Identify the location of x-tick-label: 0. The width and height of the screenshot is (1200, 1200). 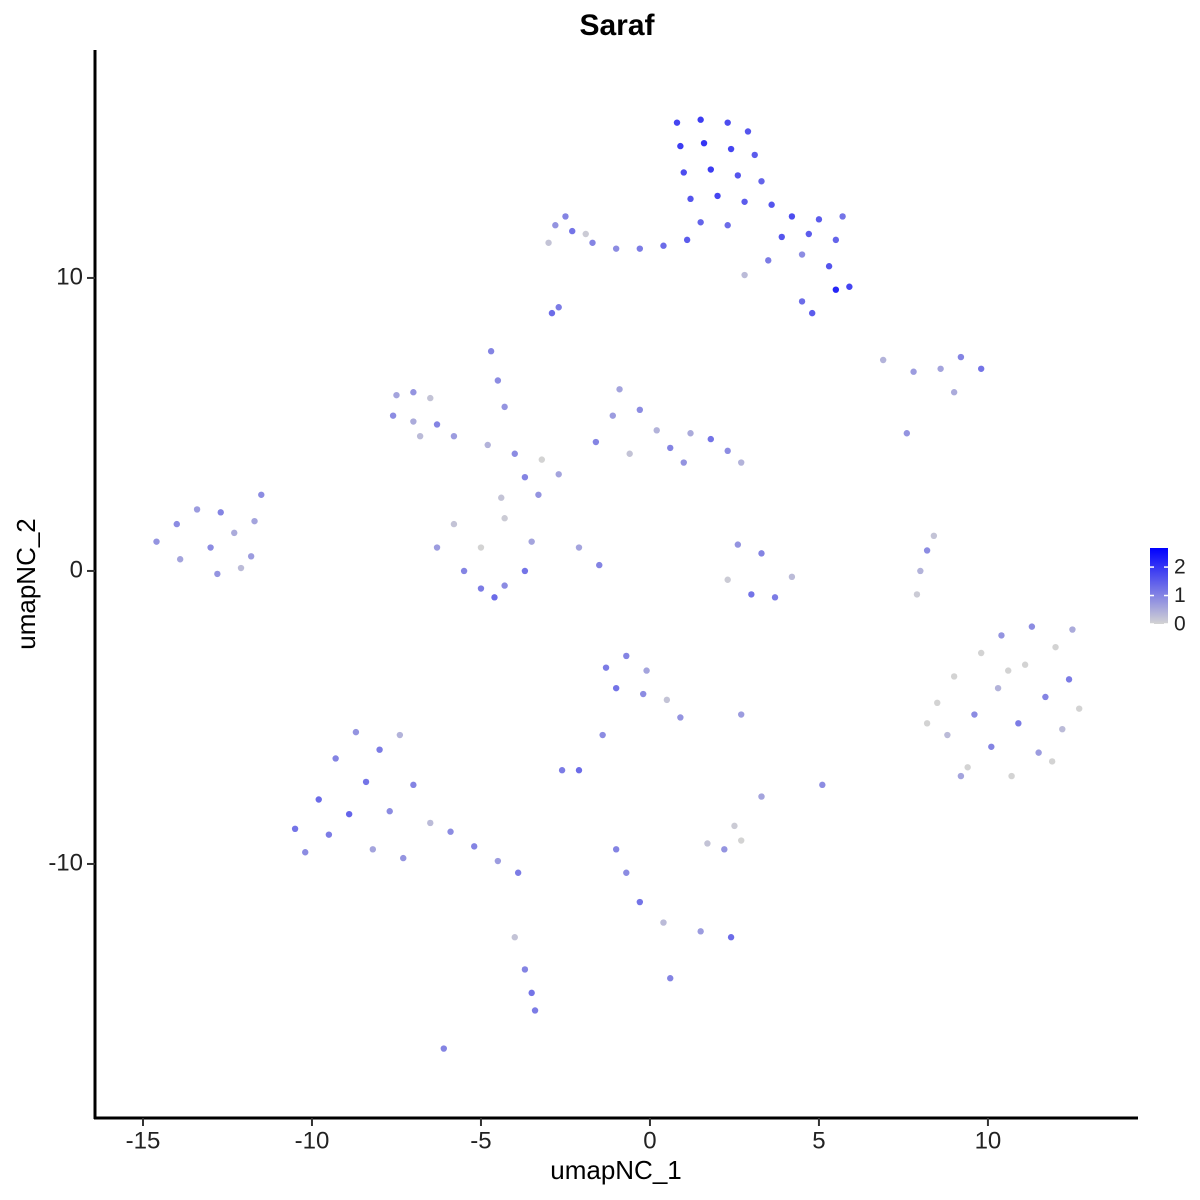
(649, 1140).